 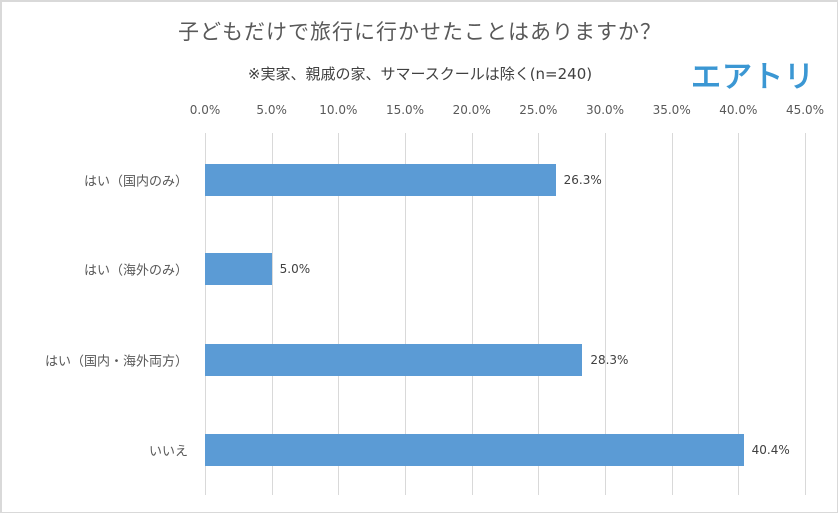 I want to click on x-tick-label: 0.0%, so click(x=205, y=110).